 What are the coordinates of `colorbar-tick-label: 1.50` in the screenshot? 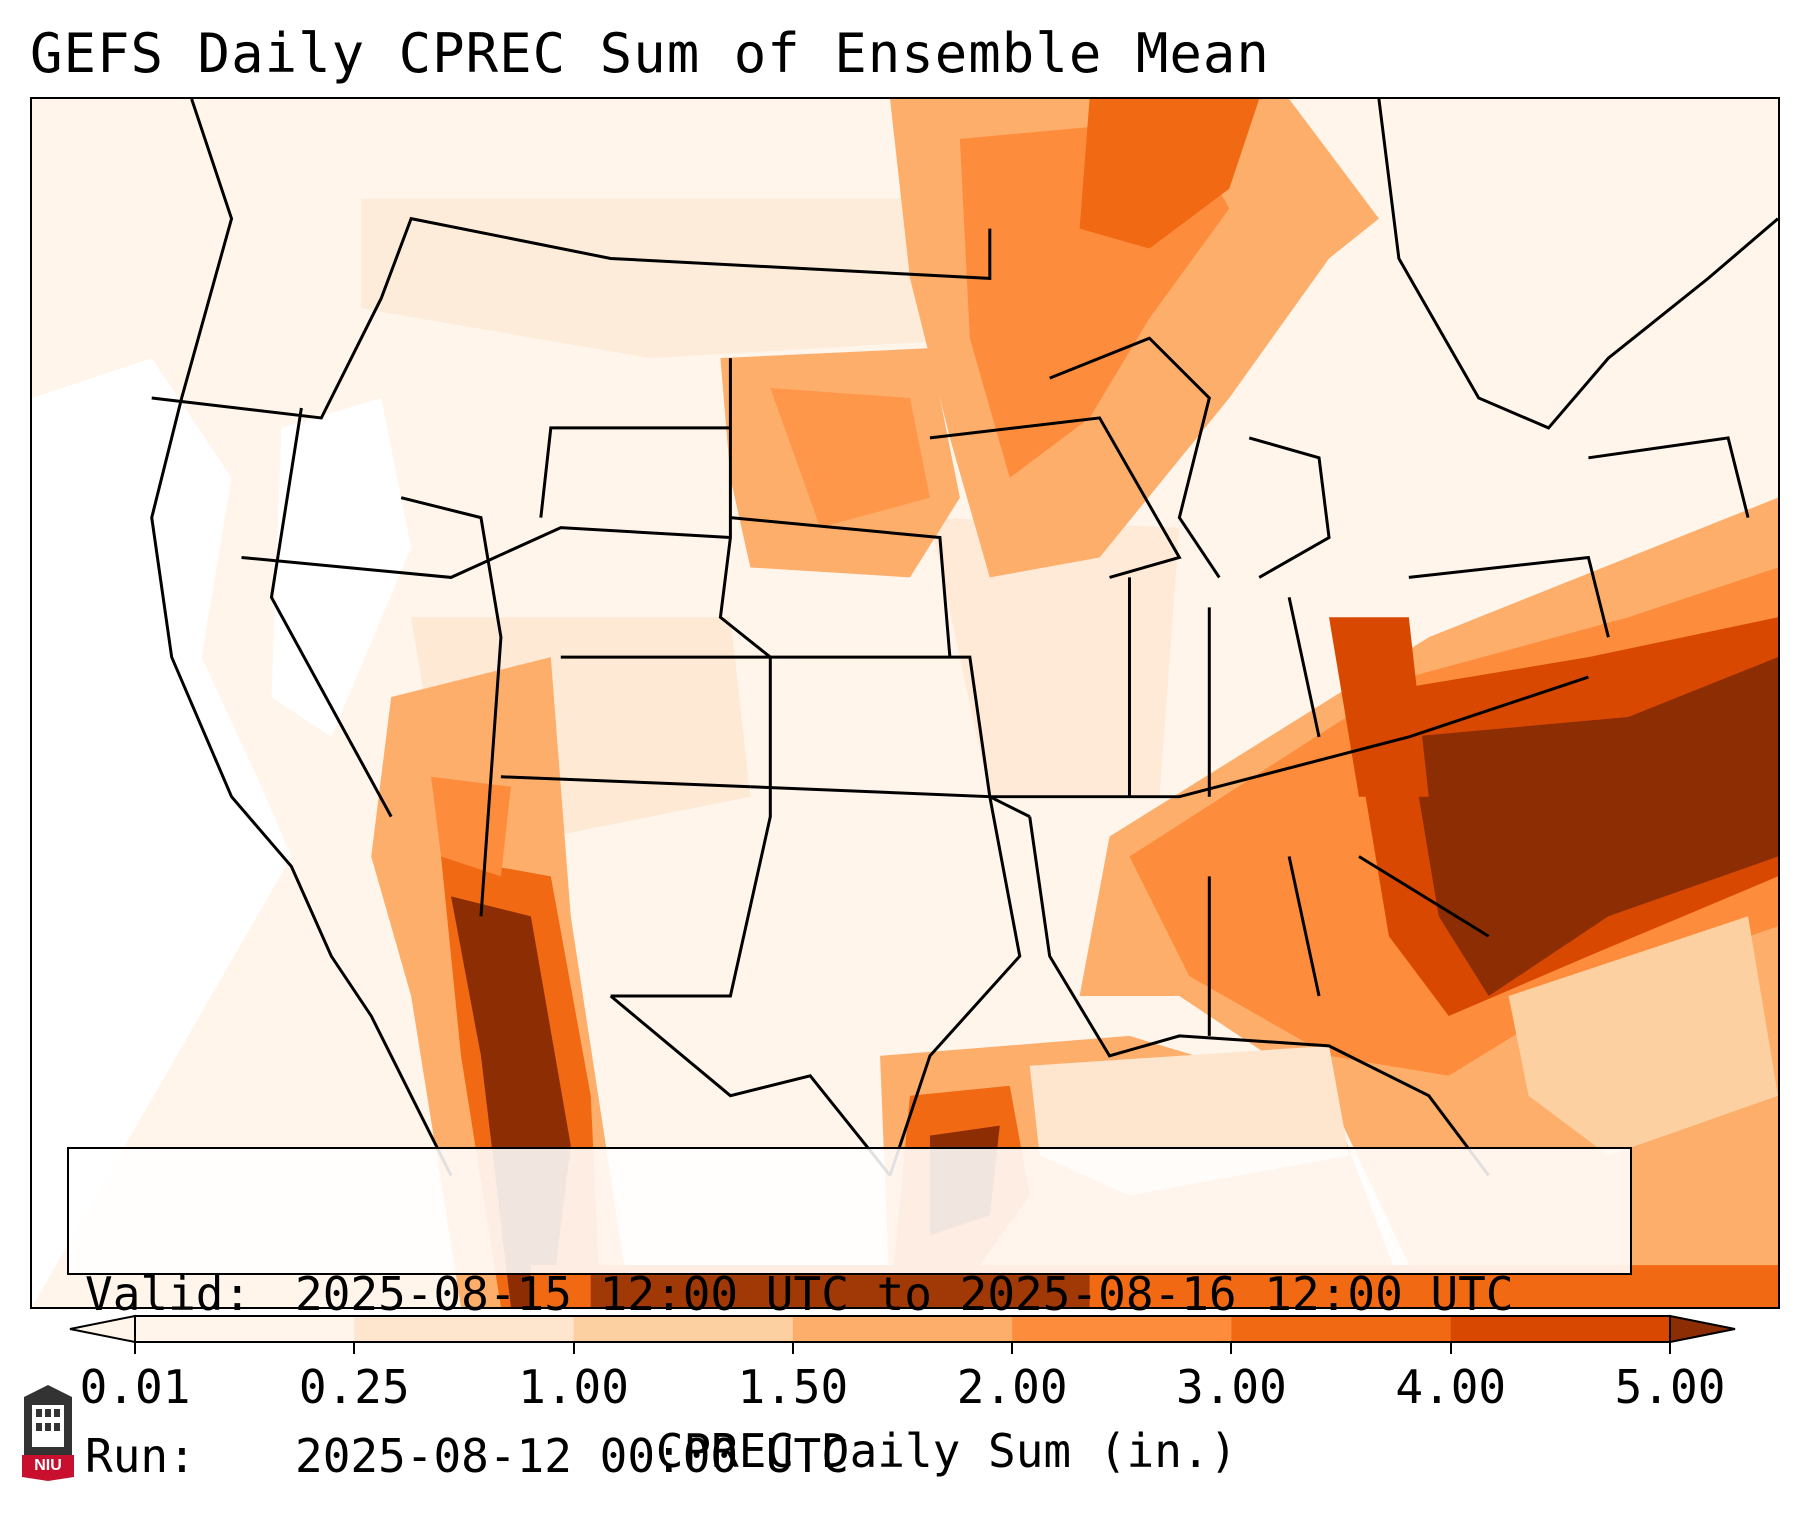 It's located at (793, 1387).